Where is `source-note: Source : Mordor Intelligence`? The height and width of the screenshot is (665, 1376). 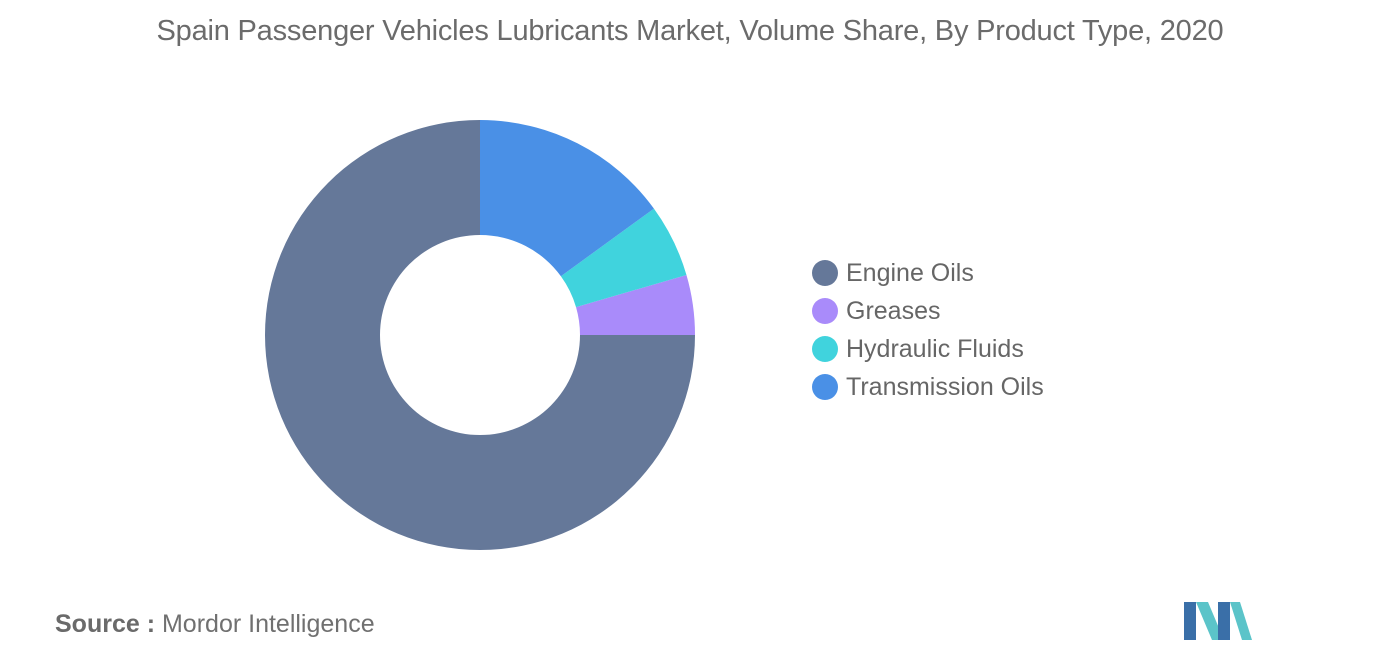
source-note: Source : Mordor Intelligence is located at coordinates (215, 624).